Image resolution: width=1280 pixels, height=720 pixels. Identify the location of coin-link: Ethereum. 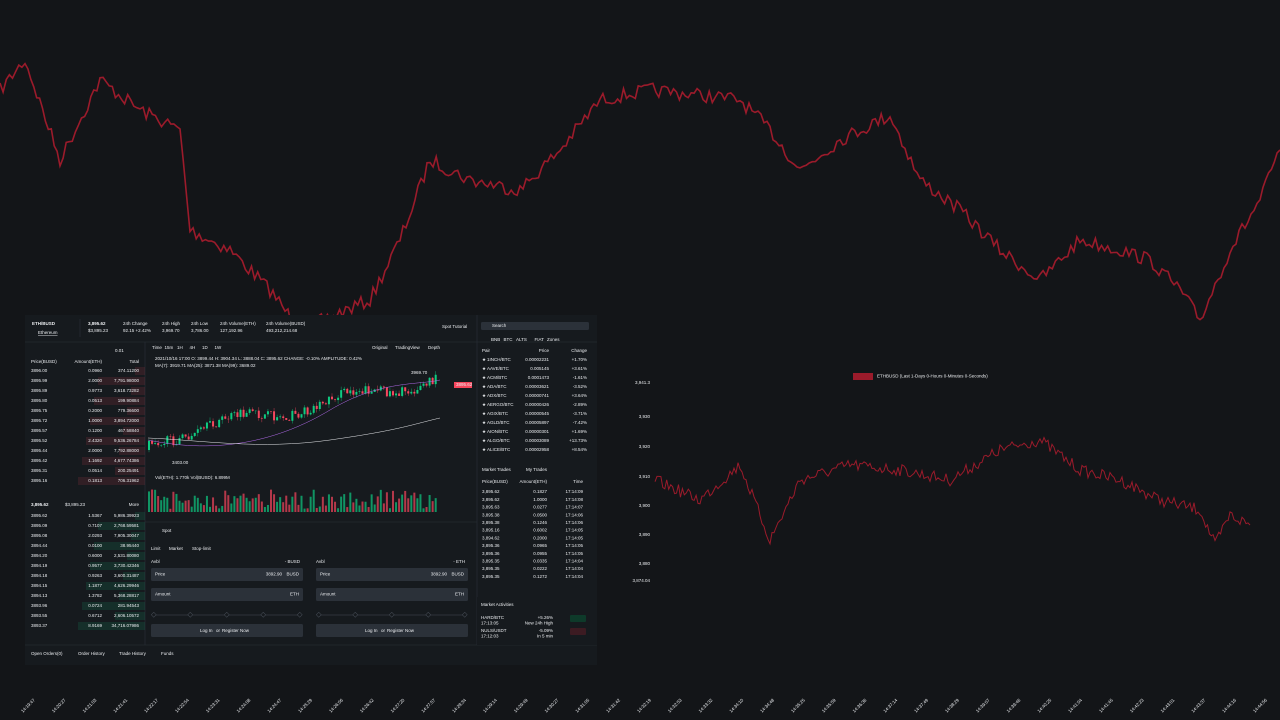
(48, 332).